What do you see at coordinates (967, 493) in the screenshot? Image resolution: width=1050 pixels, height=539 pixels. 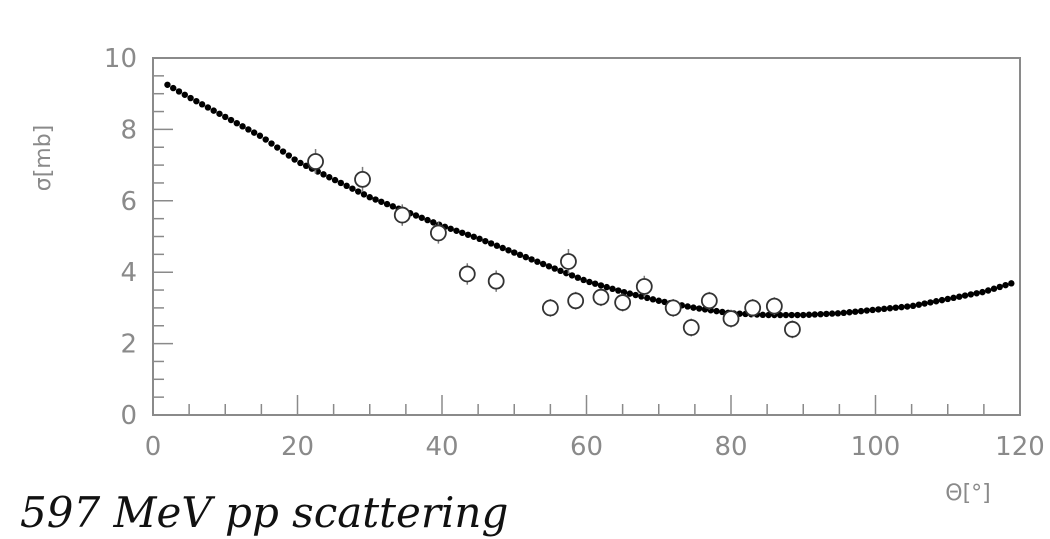 I see `x-axis-label: Θ[°]` at bounding box center [967, 493].